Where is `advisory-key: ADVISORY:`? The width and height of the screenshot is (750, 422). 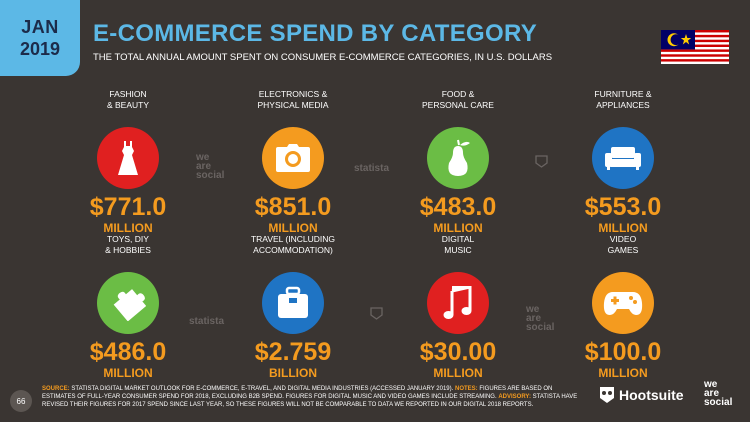
advisory-key: ADVISORY: is located at coordinates (514, 397).